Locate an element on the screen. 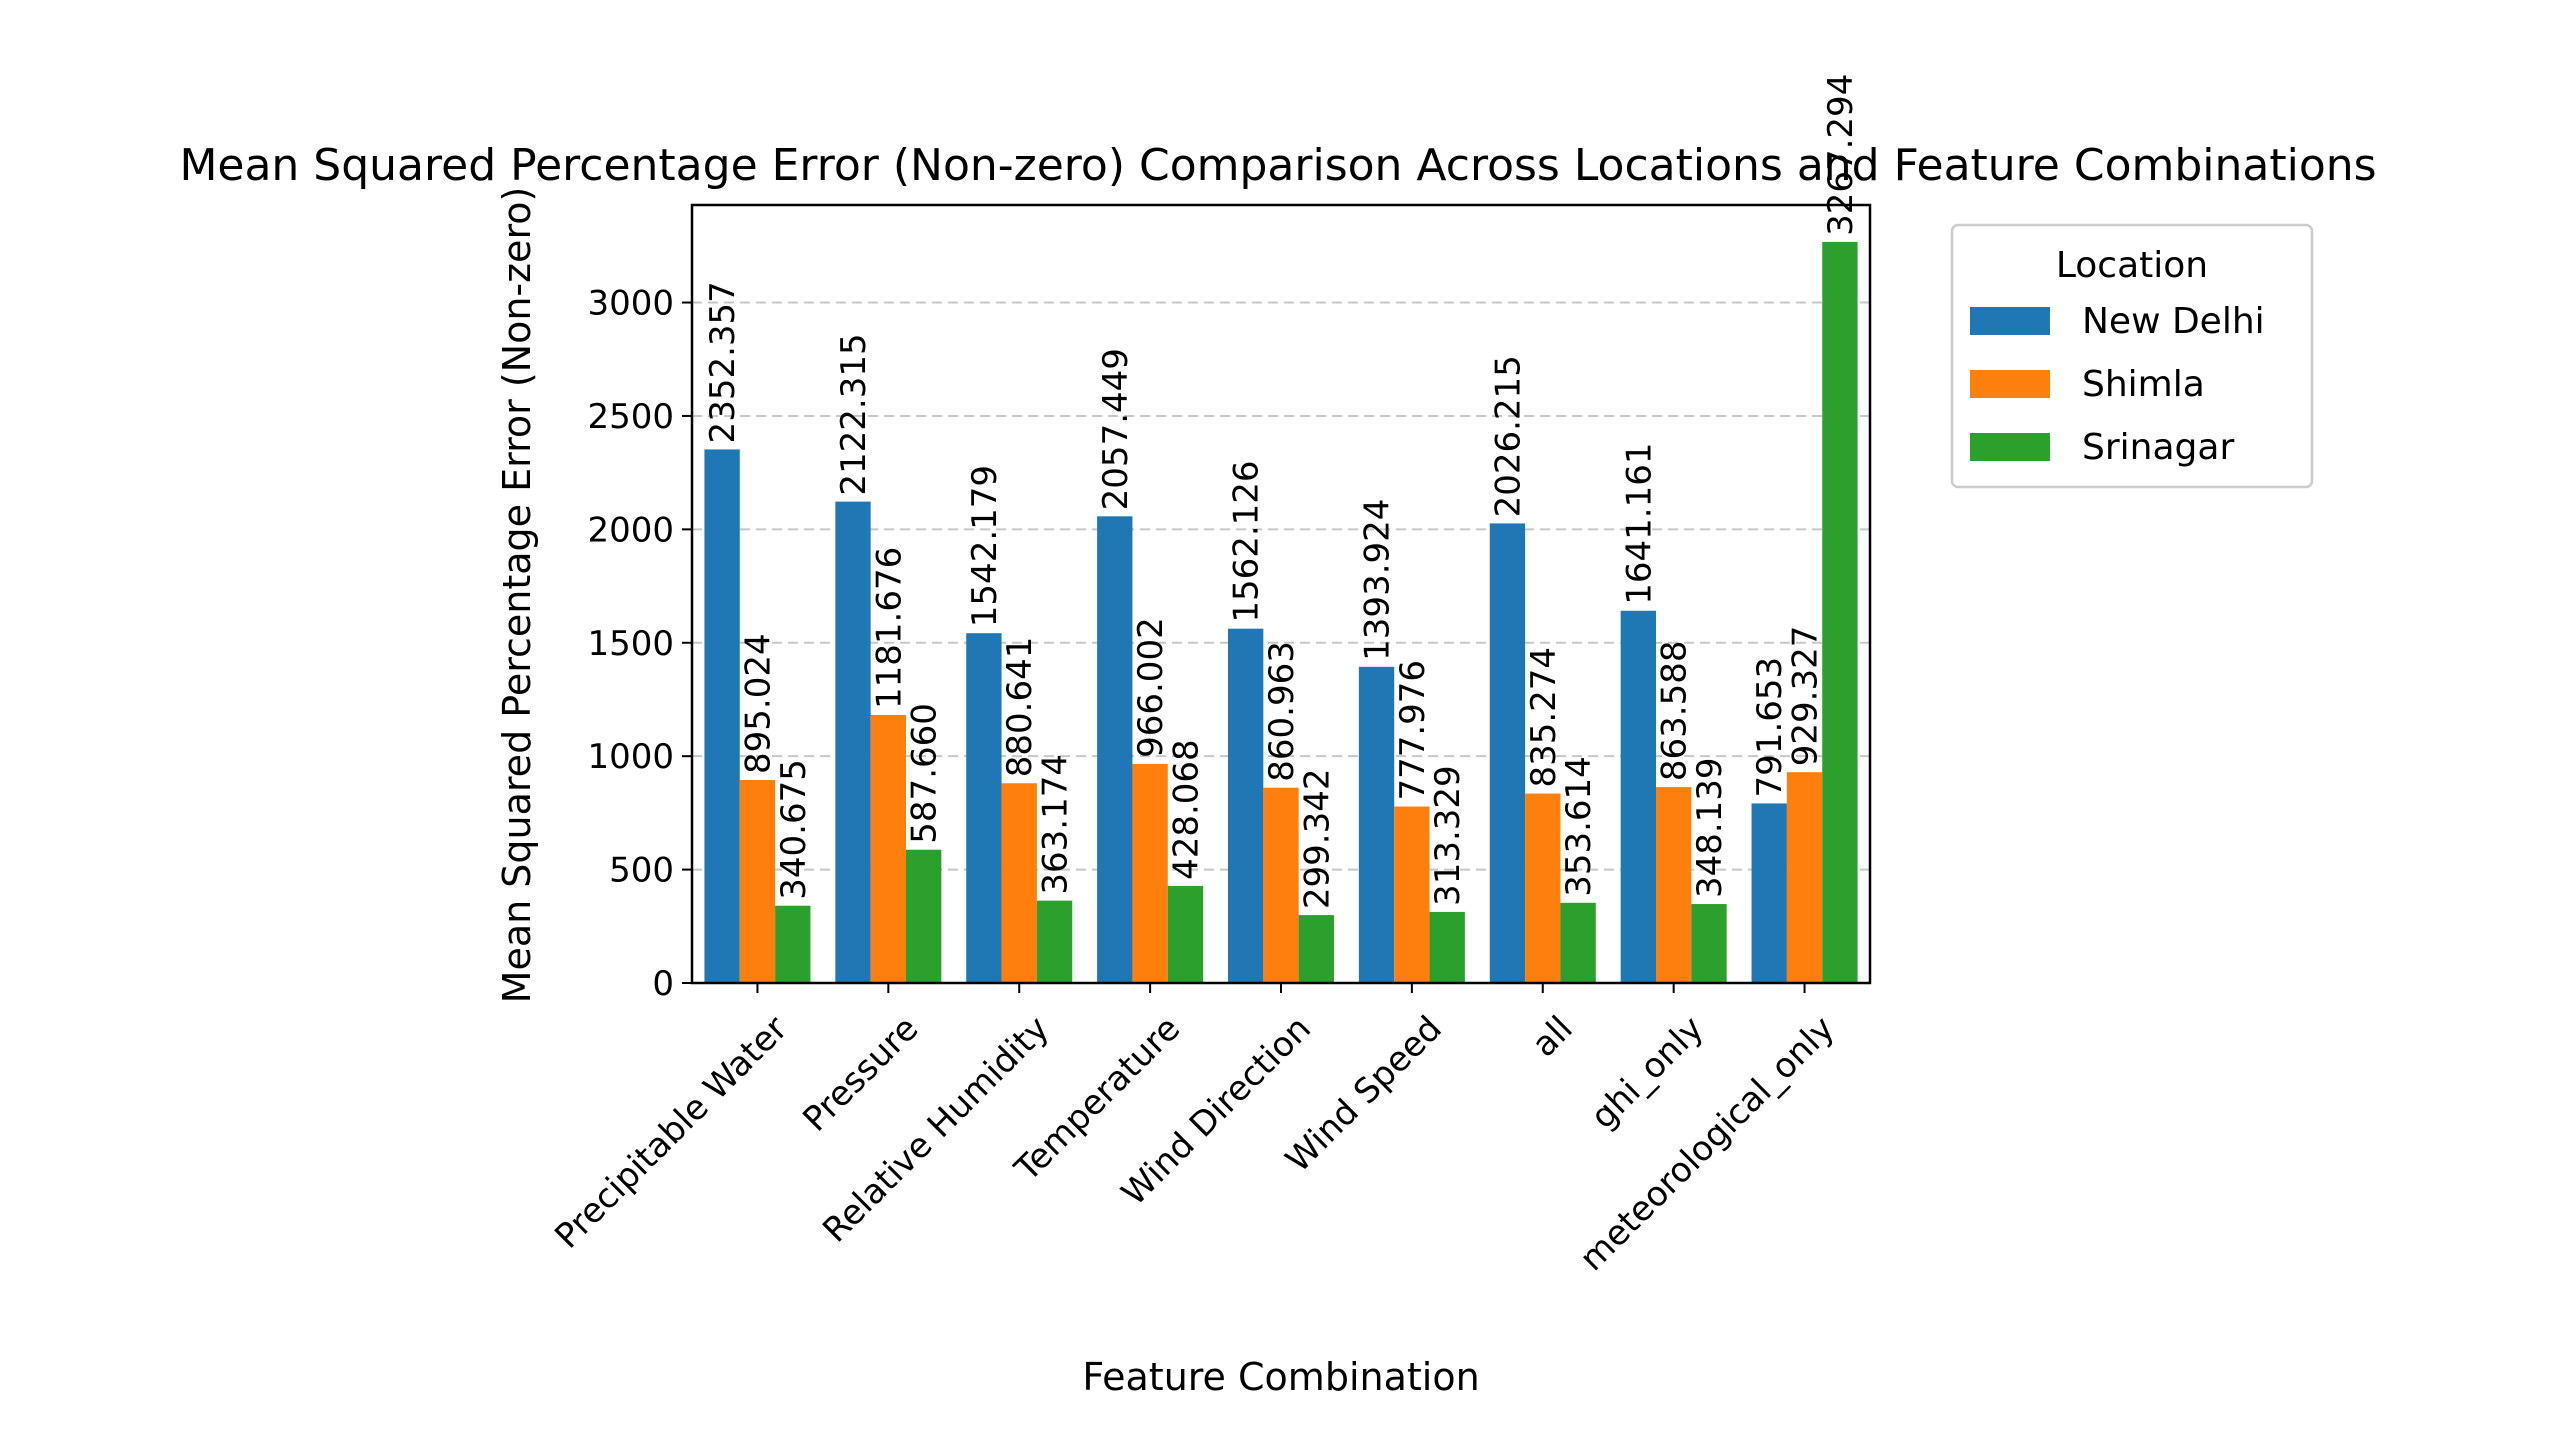 This screenshot has height=1430, width=2557. x-tick-label: ghi_only is located at coordinates (1647, 1073).